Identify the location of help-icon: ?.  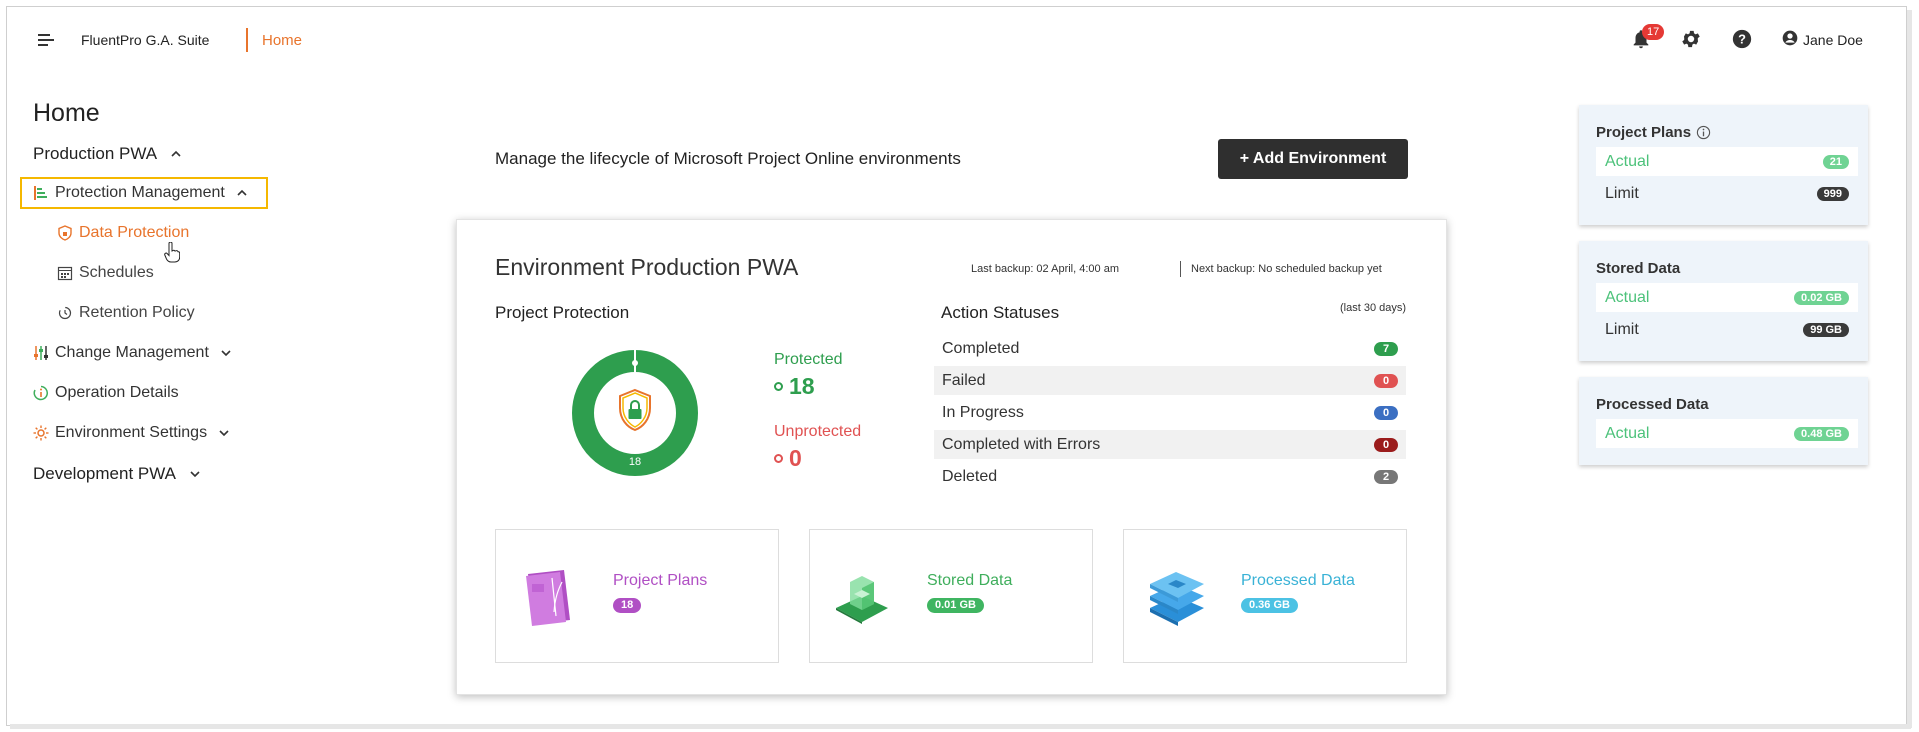
(1742, 39).